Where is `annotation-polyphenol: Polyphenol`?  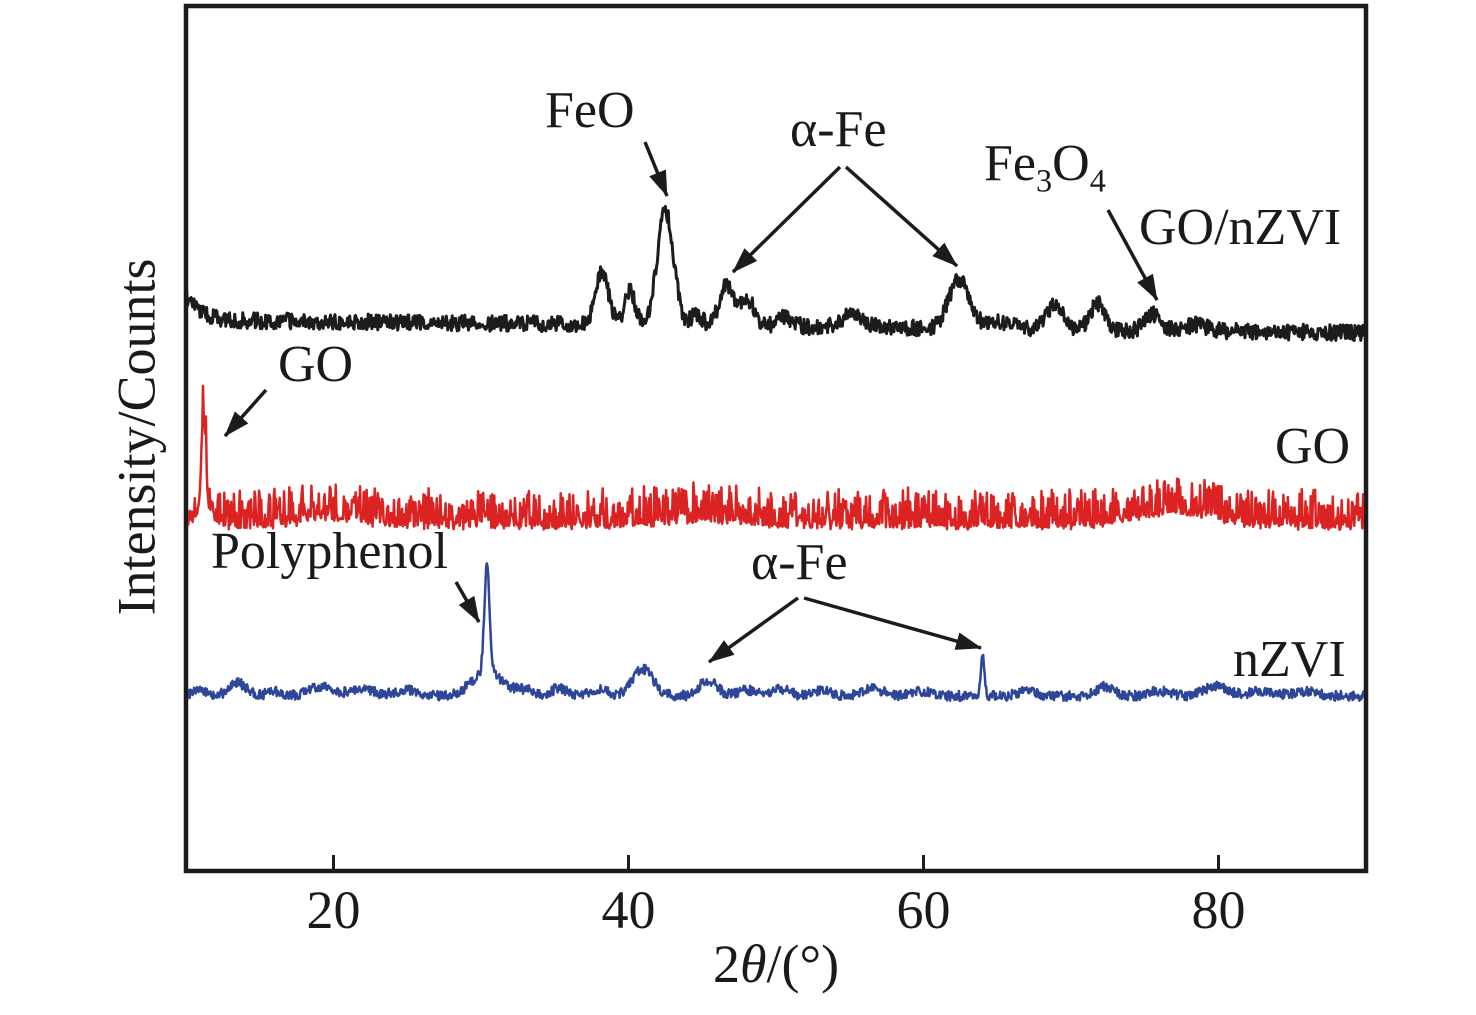
annotation-polyphenol: Polyphenol is located at coordinates (329, 551).